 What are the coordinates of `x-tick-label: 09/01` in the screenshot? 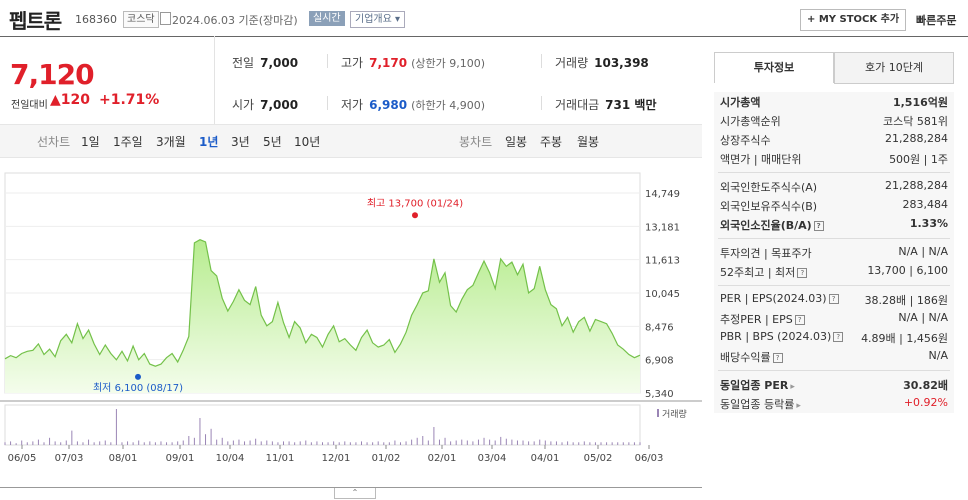 It's located at (180, 458).